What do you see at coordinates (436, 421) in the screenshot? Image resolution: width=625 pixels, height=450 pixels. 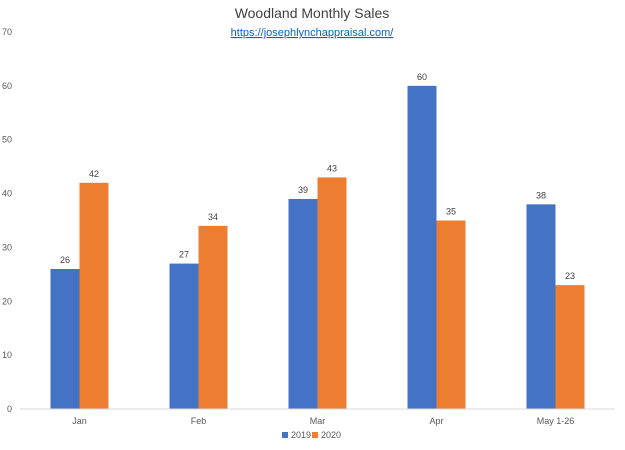 I see `x-tick-label: Apr` at bounding box center [436, 421].